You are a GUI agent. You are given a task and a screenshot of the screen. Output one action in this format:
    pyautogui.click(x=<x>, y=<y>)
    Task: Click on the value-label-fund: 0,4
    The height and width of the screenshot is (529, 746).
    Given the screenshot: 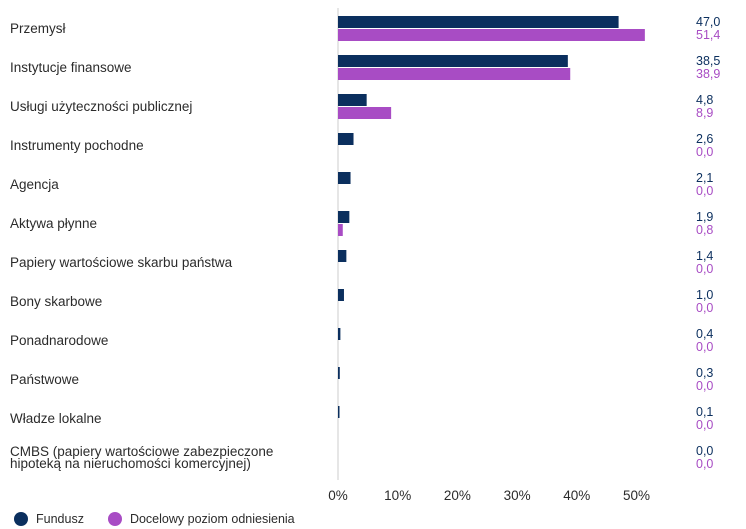 What is the action you would take?
    pyautogui.click(x=704, y=334)
    